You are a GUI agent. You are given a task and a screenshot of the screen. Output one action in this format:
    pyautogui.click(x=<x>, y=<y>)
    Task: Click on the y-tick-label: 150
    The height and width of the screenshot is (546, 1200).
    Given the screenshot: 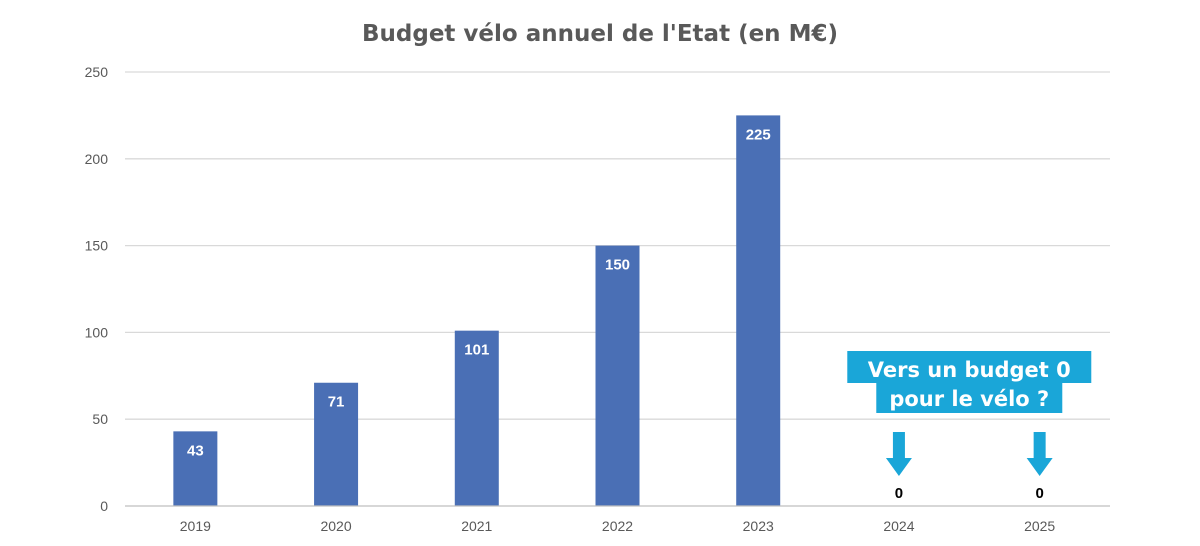 What is the action you would take?
    pyautogui.click(x=97, y=246)
    